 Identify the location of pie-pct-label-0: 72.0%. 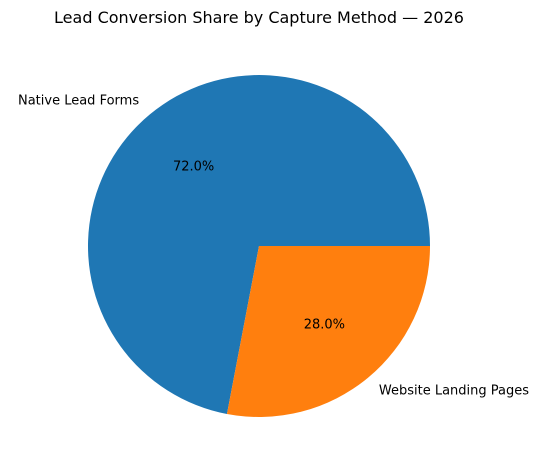
(193, 166).